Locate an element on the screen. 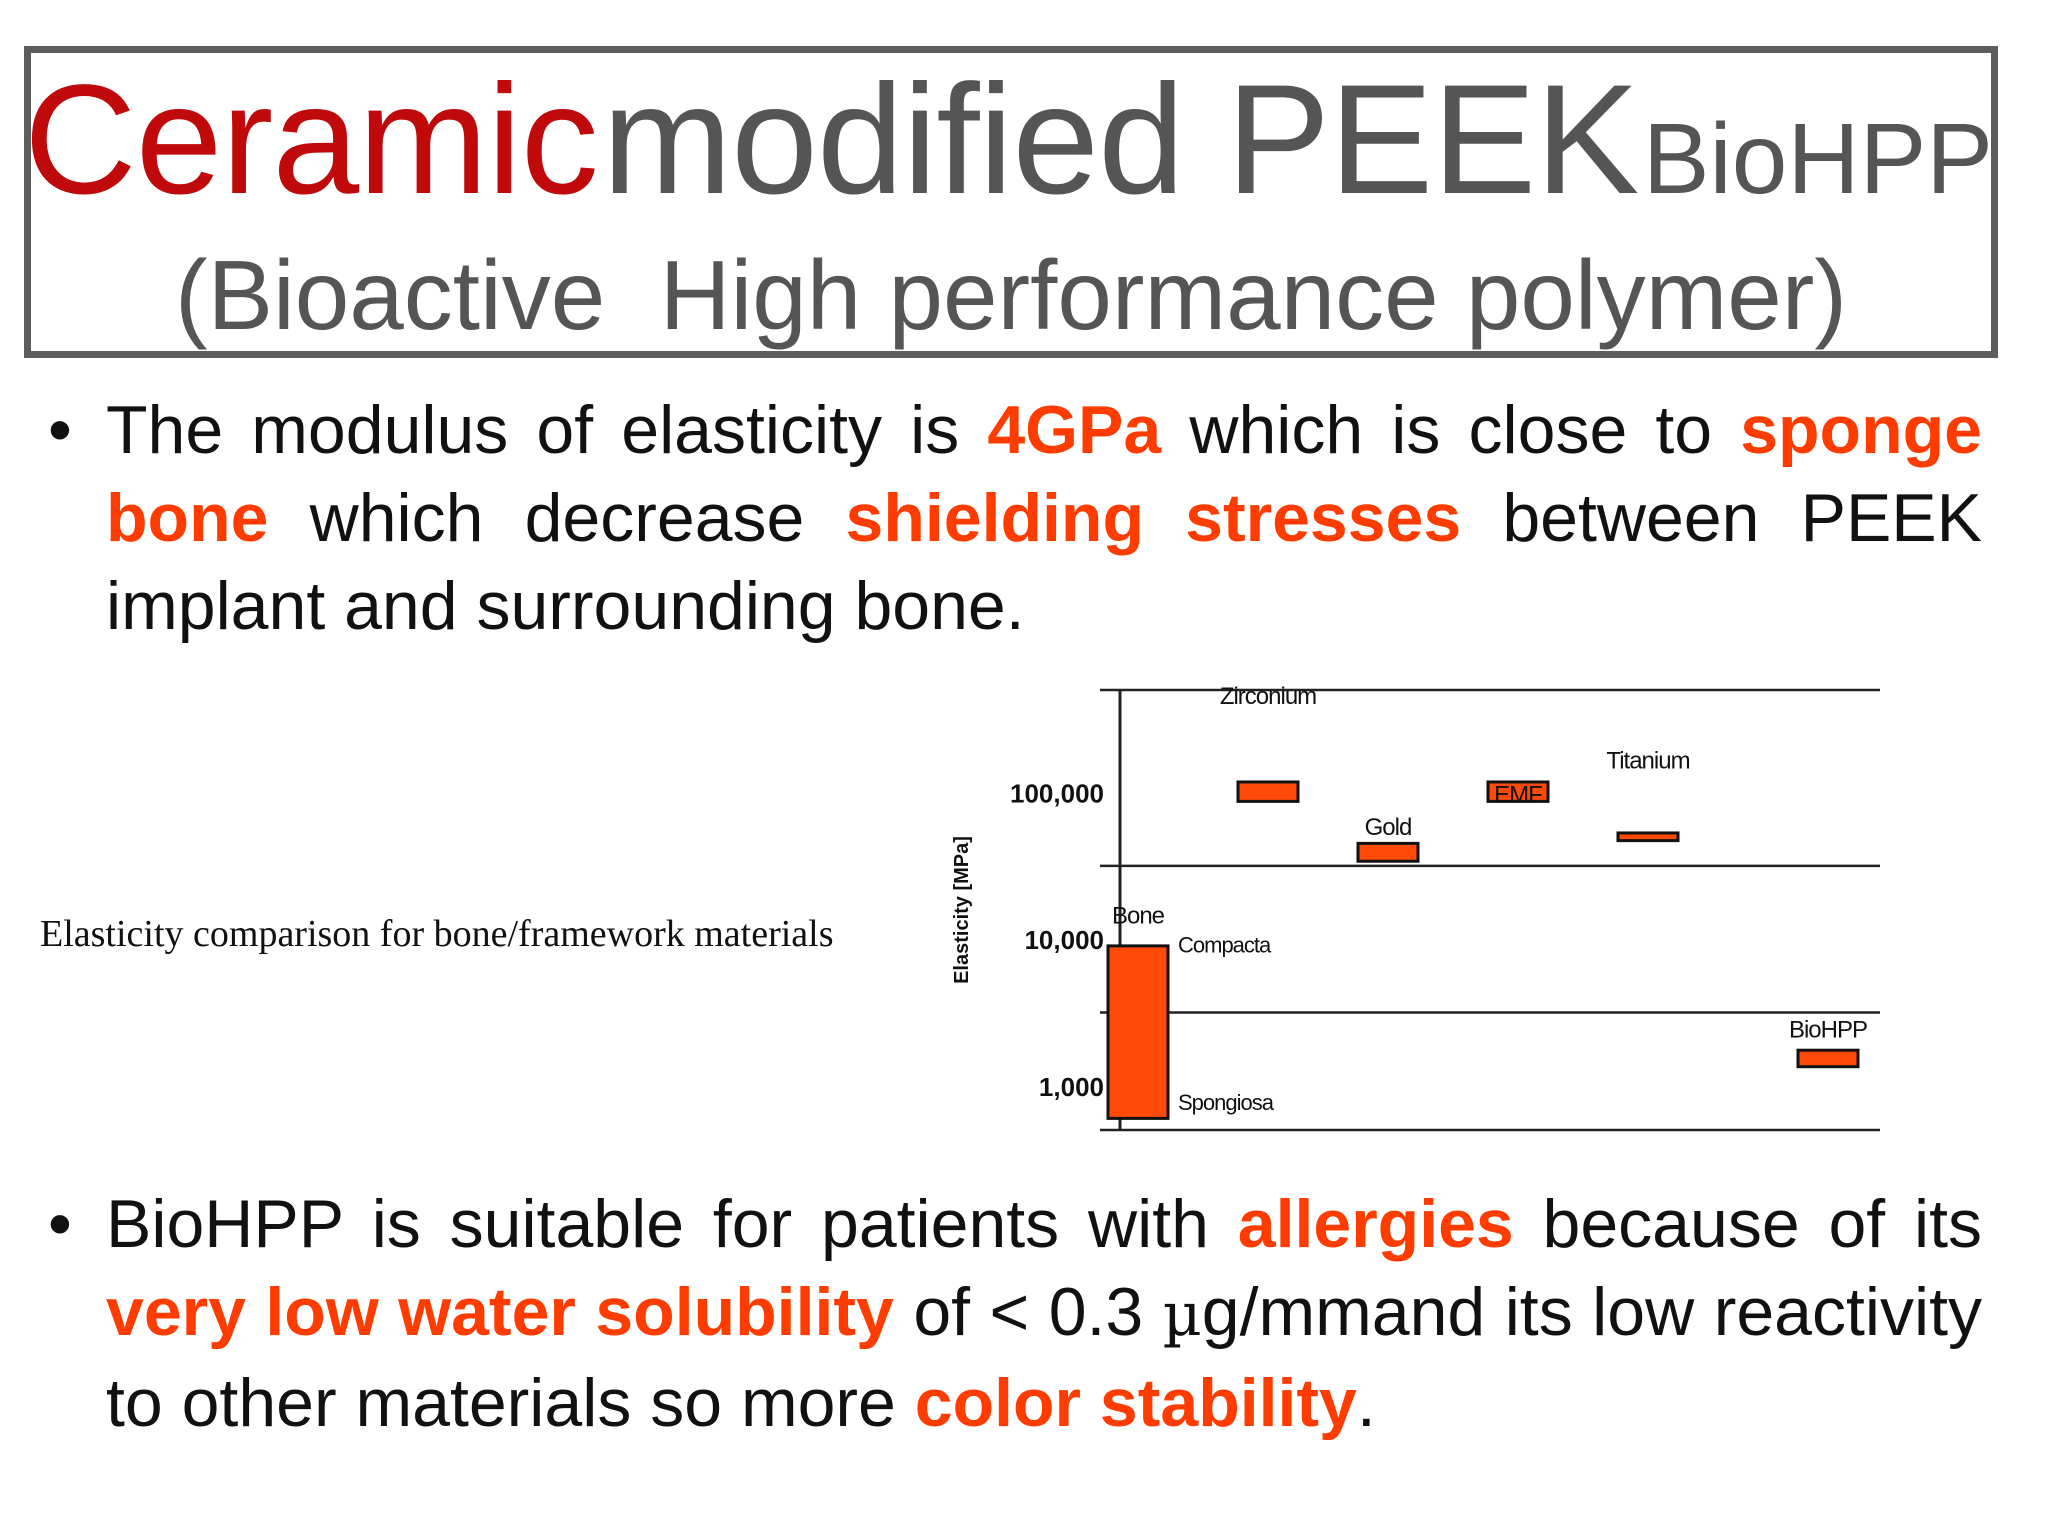 Image resolution: width=2048 pixels, height=1536 pixels. chart-y-tick-label: 10,000 is located at coordinates (1064, 940).